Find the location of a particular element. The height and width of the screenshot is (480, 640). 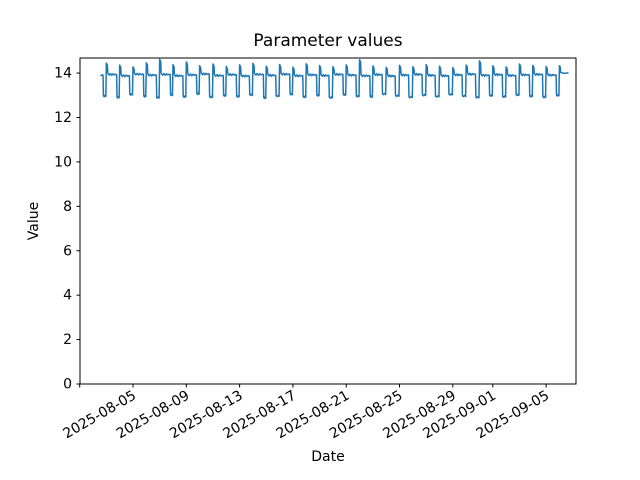

x-axis-label: Date is located at coordinates (327, 457).